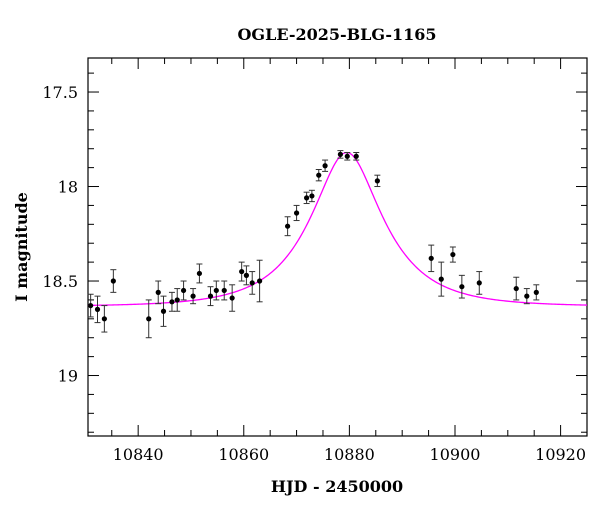  What do you see at coordinates (21, 247) in the screenshot?
I see `y-axis-label: I magnitude` at bounding box center [21, 247].